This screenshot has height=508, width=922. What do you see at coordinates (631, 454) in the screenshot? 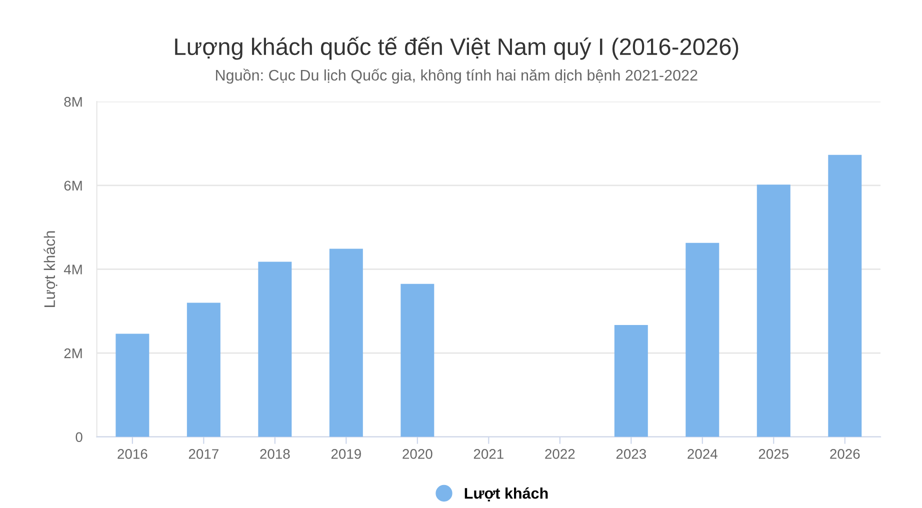
I see `x-tick-label: 2023` at bounding box center [631, 454].